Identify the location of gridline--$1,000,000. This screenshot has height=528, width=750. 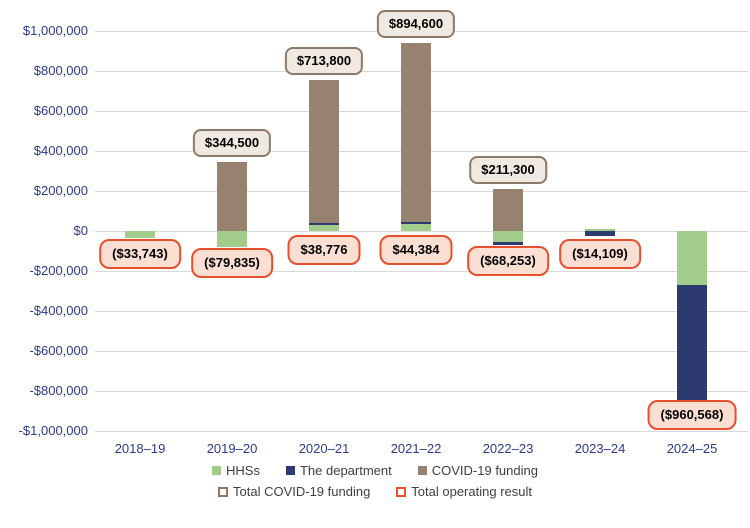
(421, 431).